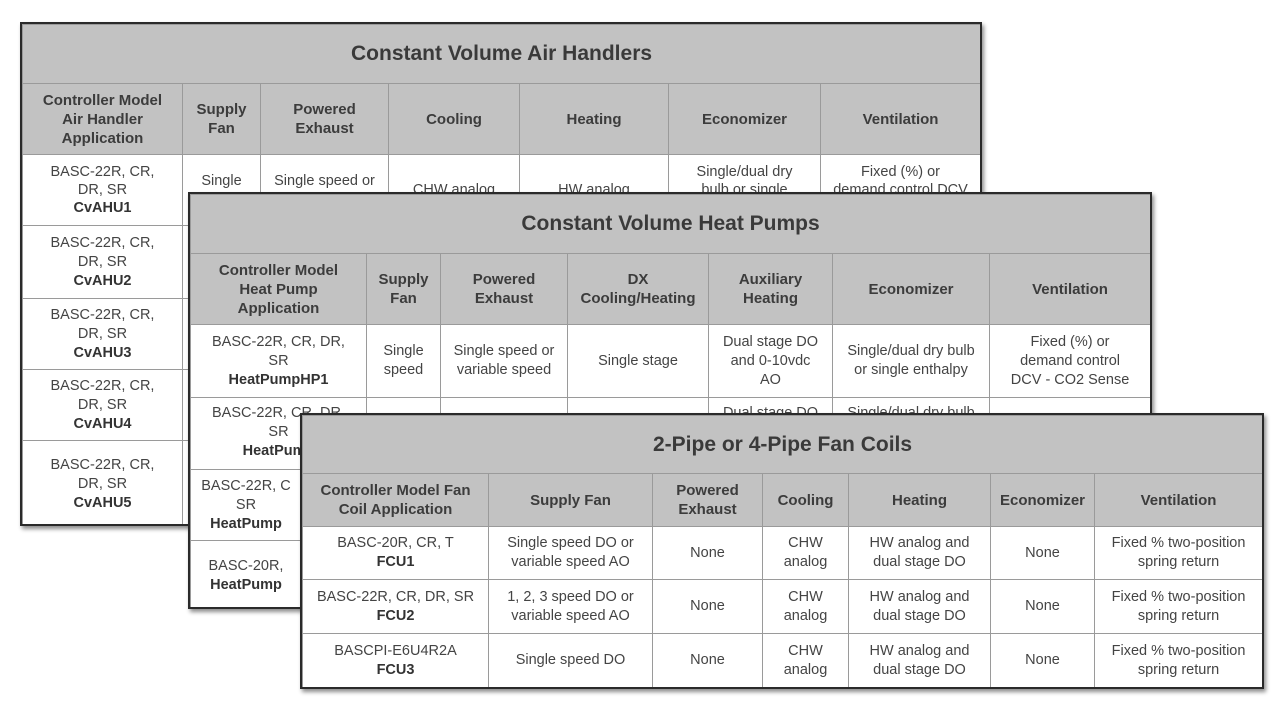 The image size is (1280, 720). I want to click on column-header: Controller Model Heat Pump Application, so click(278, 289).